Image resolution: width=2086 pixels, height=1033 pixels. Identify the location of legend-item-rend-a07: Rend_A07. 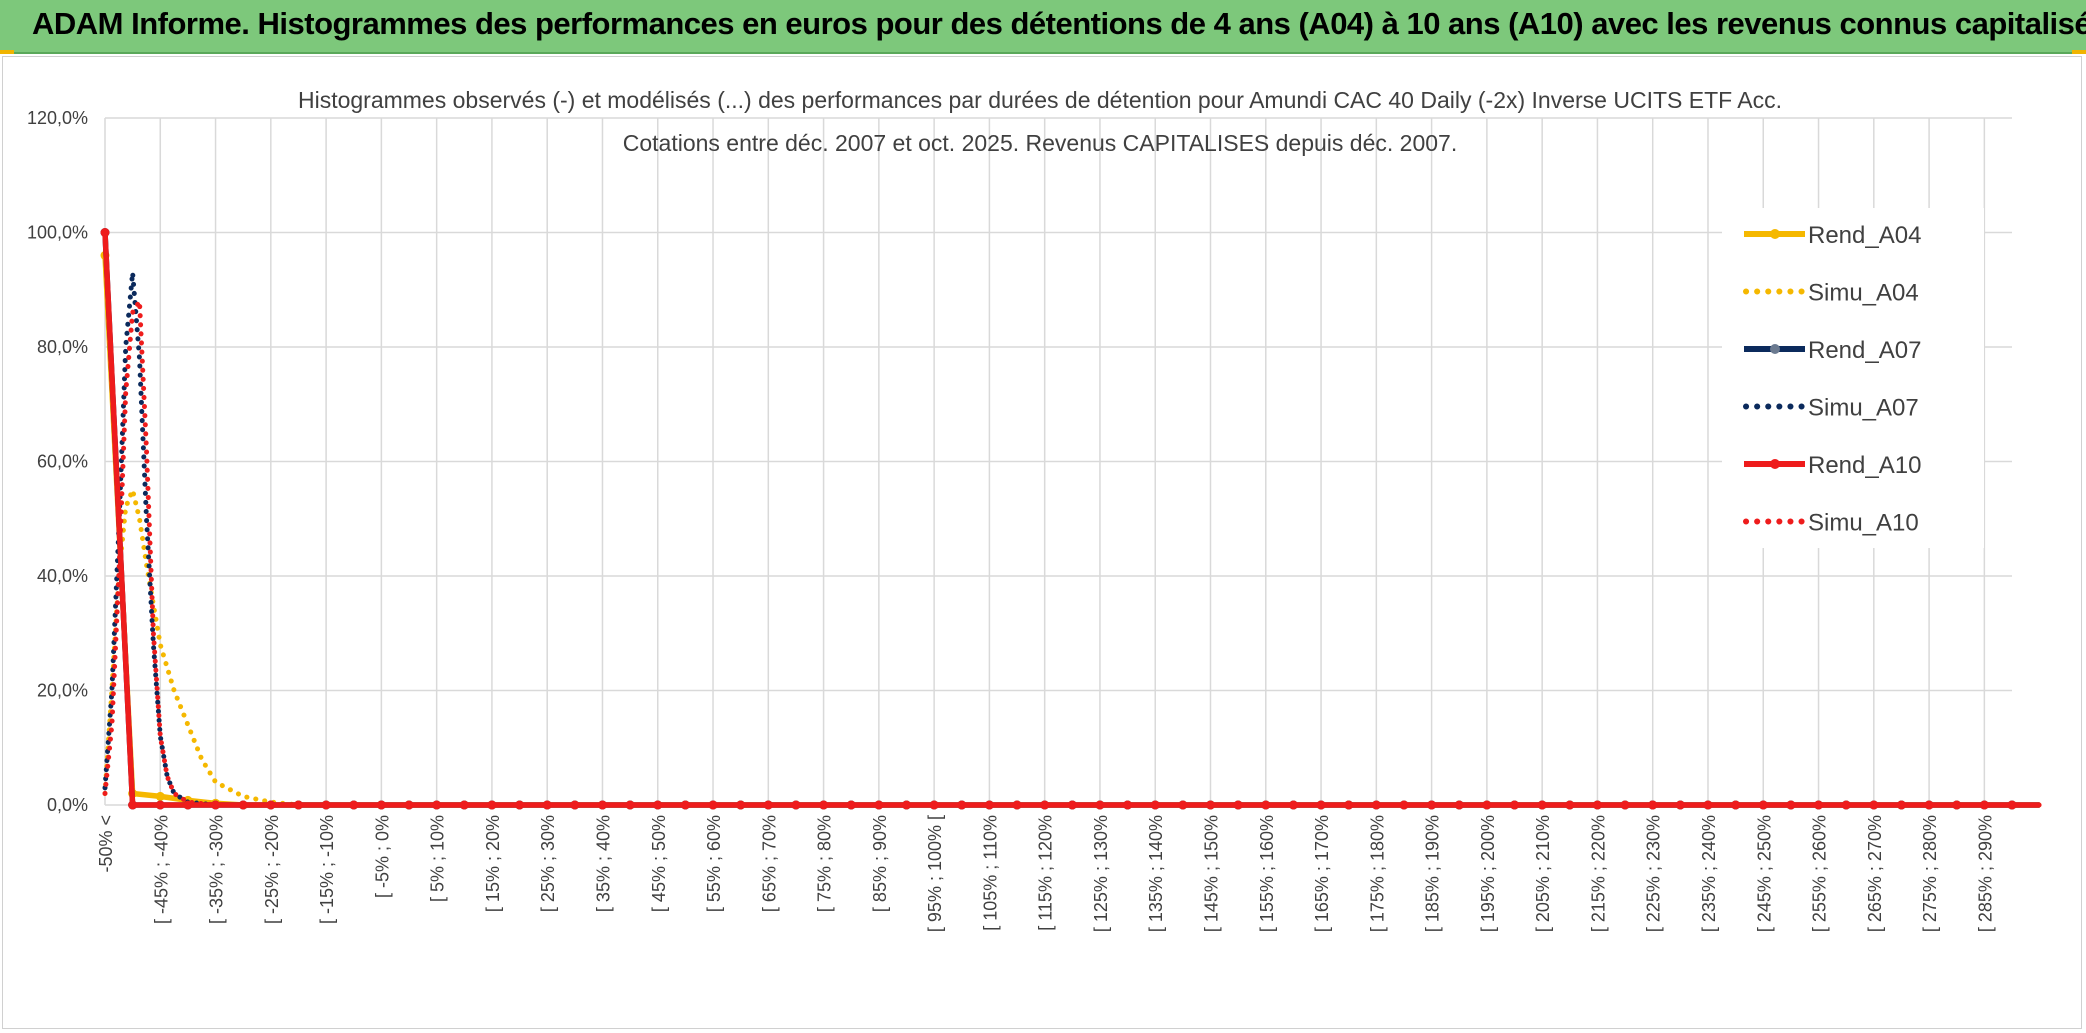
(1832, 350).